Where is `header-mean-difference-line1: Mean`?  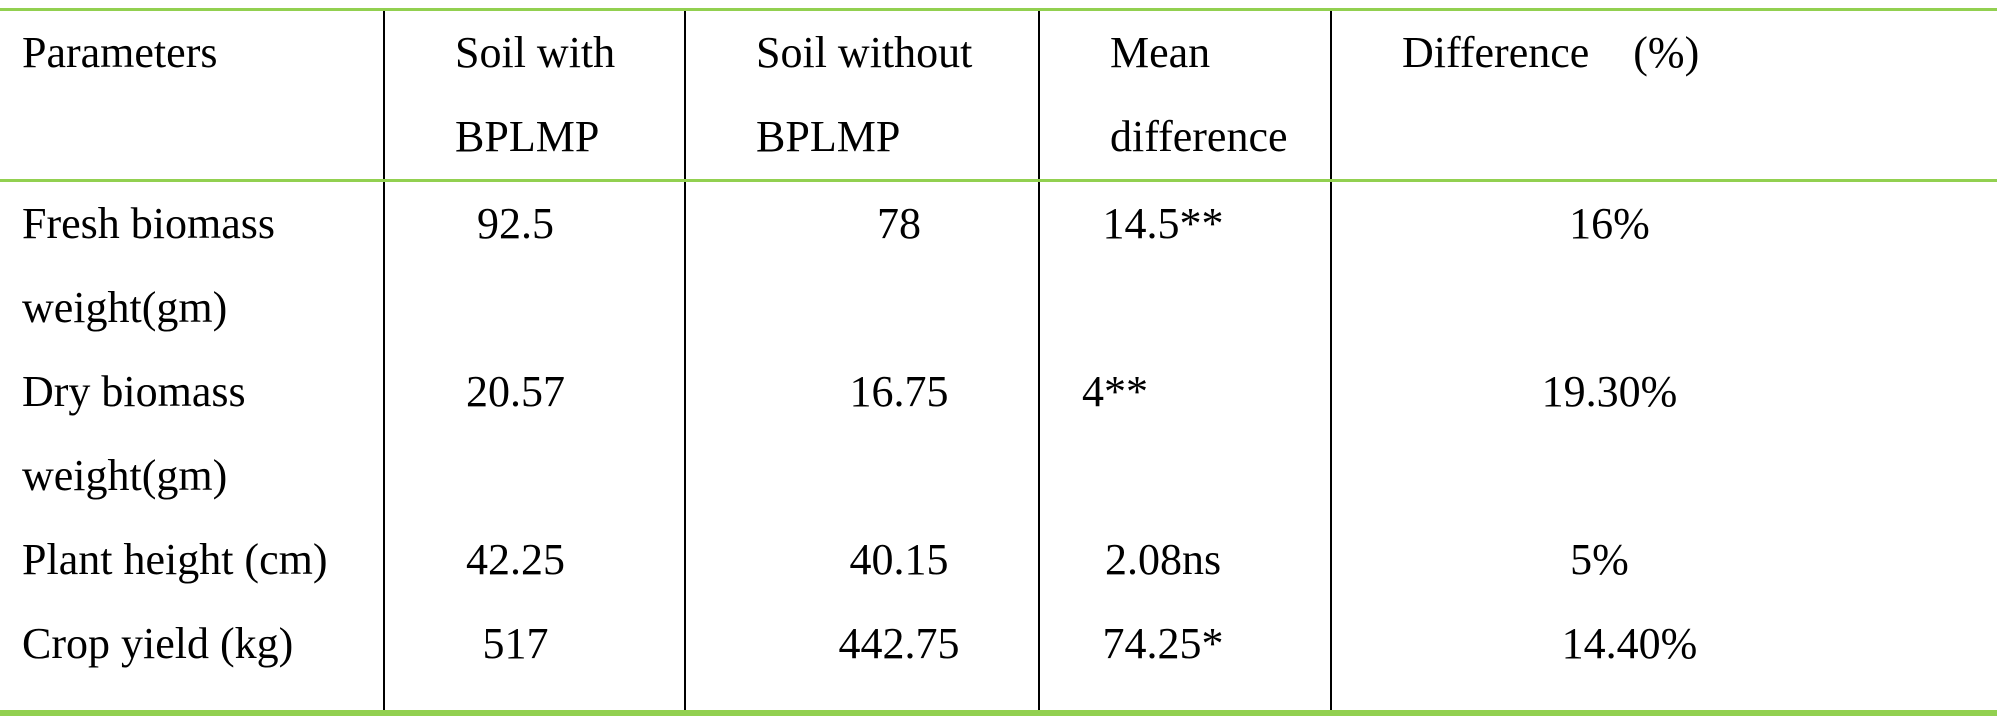 header-mean-difference-line1: Mean is located at coordinates (1160, 52).